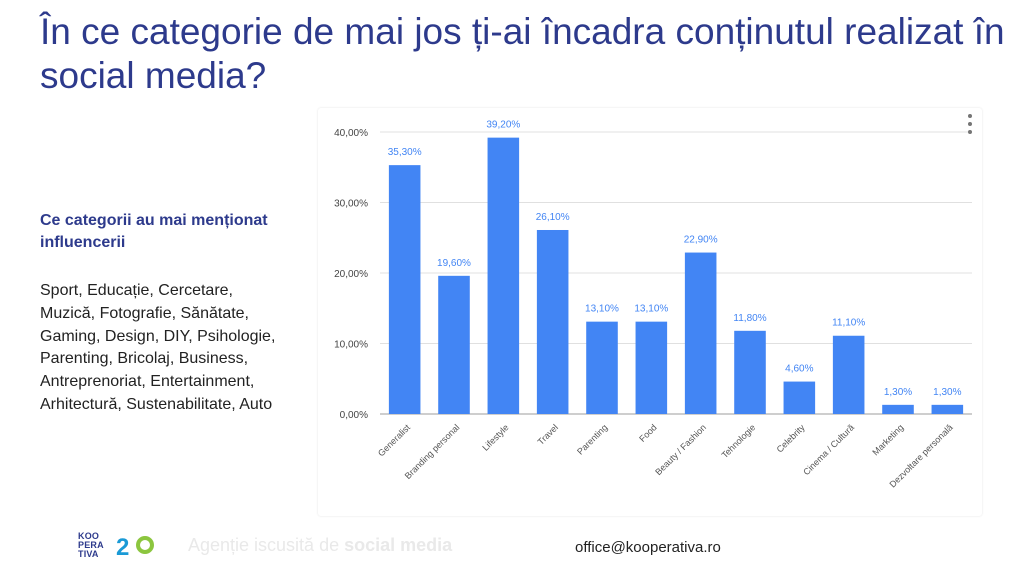 The height and width of the screenshot is (577, 1024). I want to click on x-tick-label: Beauty / Fashion, so click(680, 449).